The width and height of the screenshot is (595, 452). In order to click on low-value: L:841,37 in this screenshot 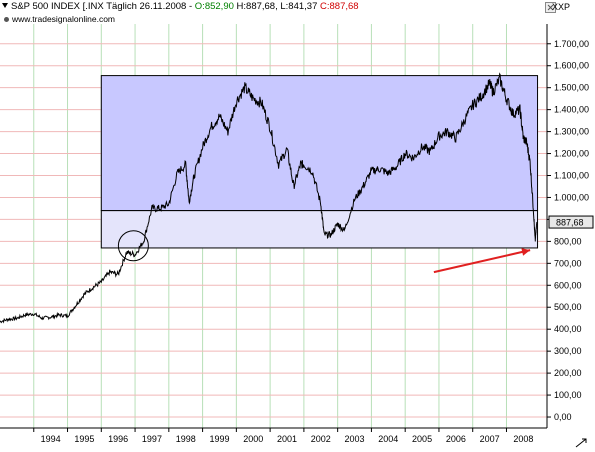, I will do `click(299, 6)`.